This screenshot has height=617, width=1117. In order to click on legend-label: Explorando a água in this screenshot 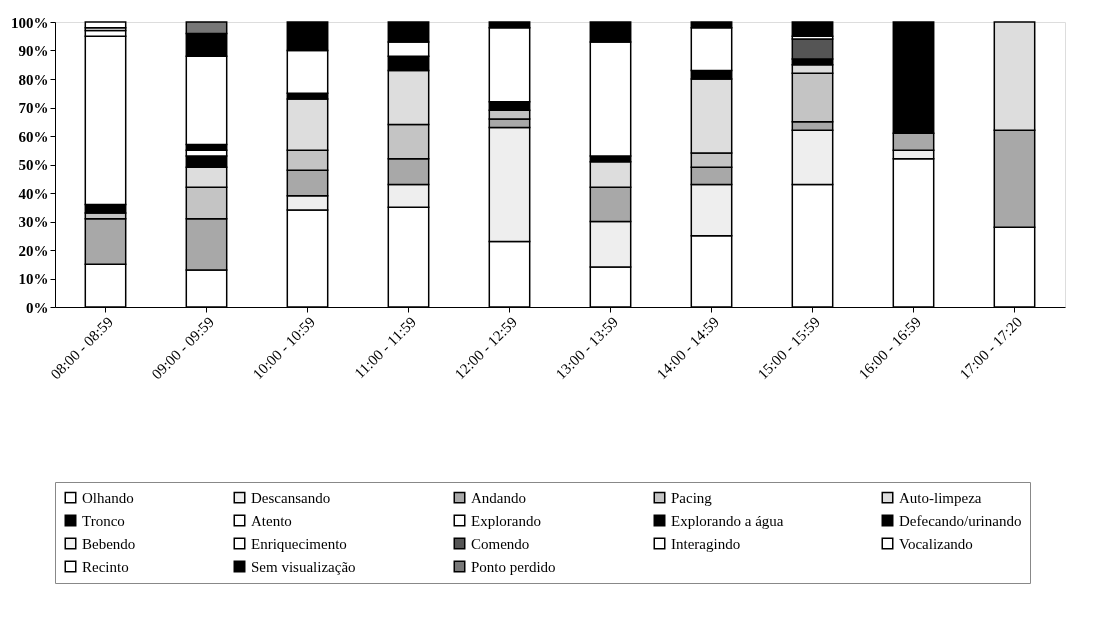, I will do `click(727, 520)`.